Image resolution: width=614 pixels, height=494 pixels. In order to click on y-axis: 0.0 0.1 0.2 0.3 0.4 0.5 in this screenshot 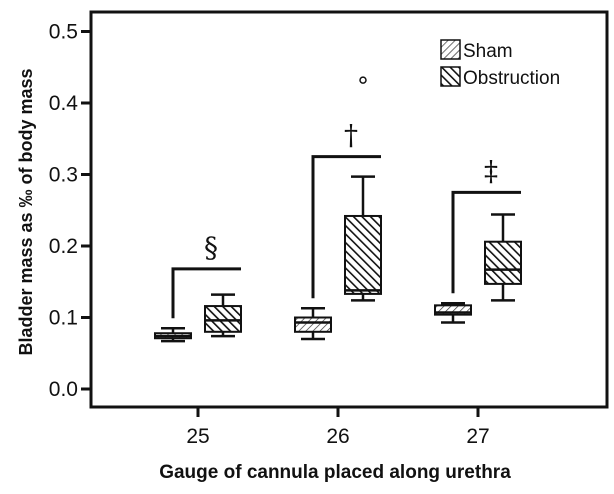, I will do `click(70, 211)`.